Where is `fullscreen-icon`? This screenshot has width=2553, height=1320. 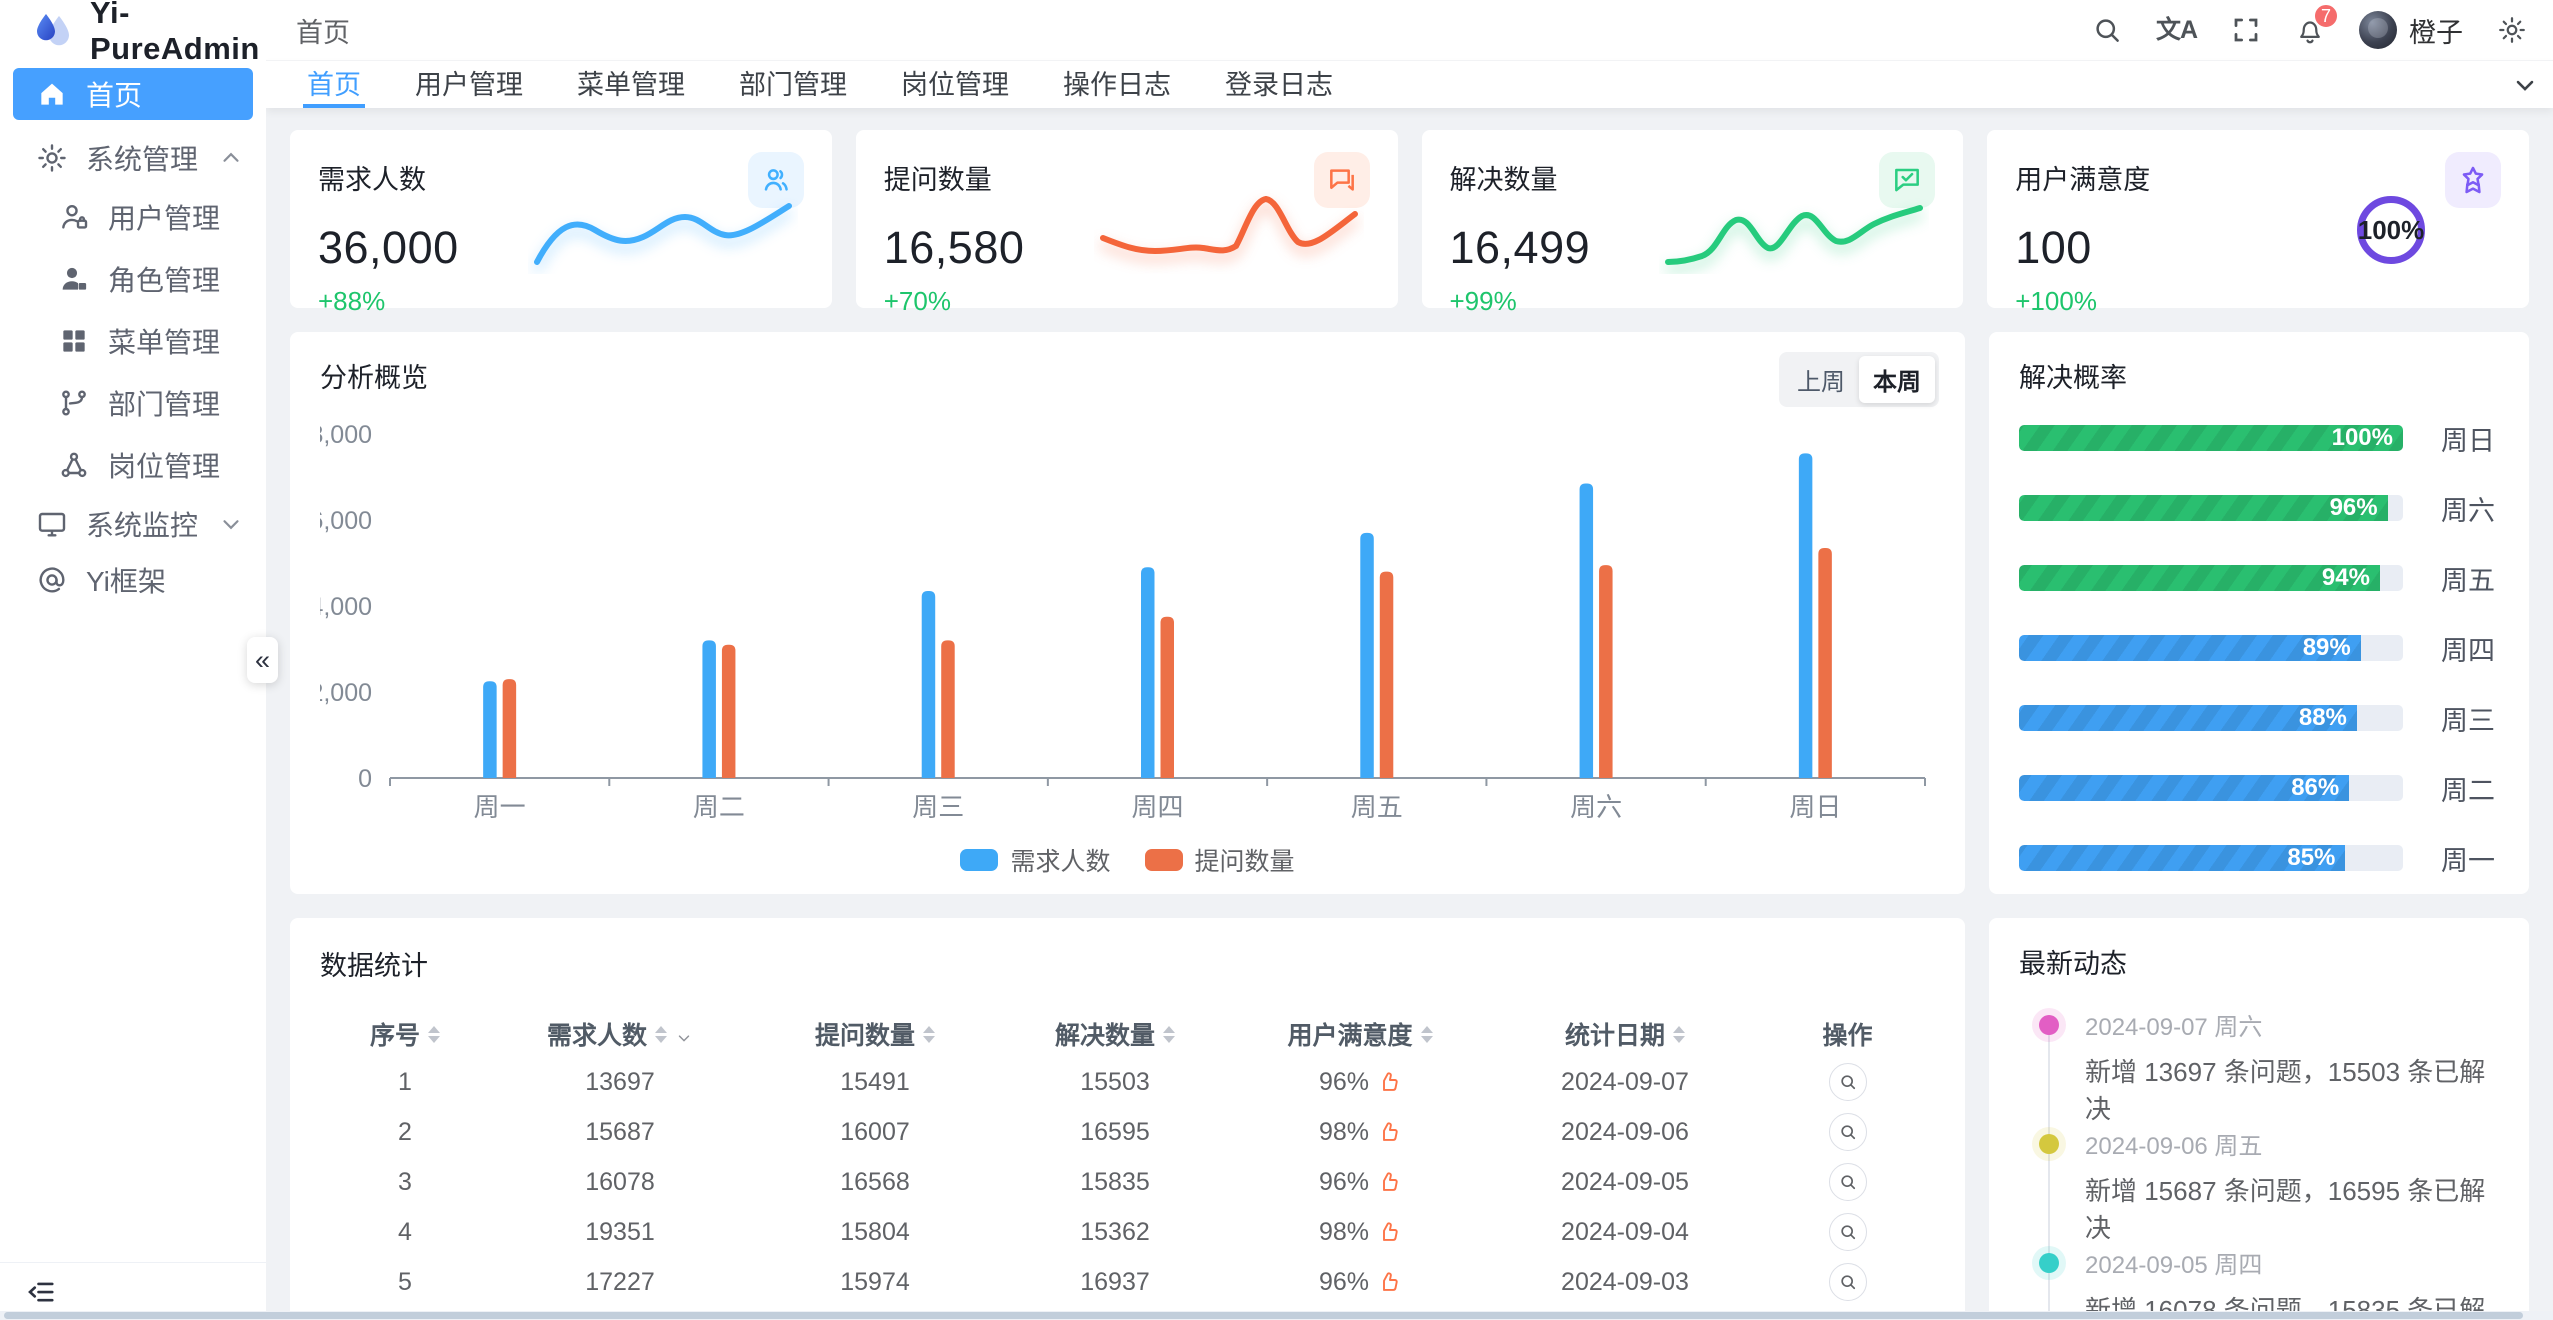
fullscreen-icon is located at coordinates (2246, 30).